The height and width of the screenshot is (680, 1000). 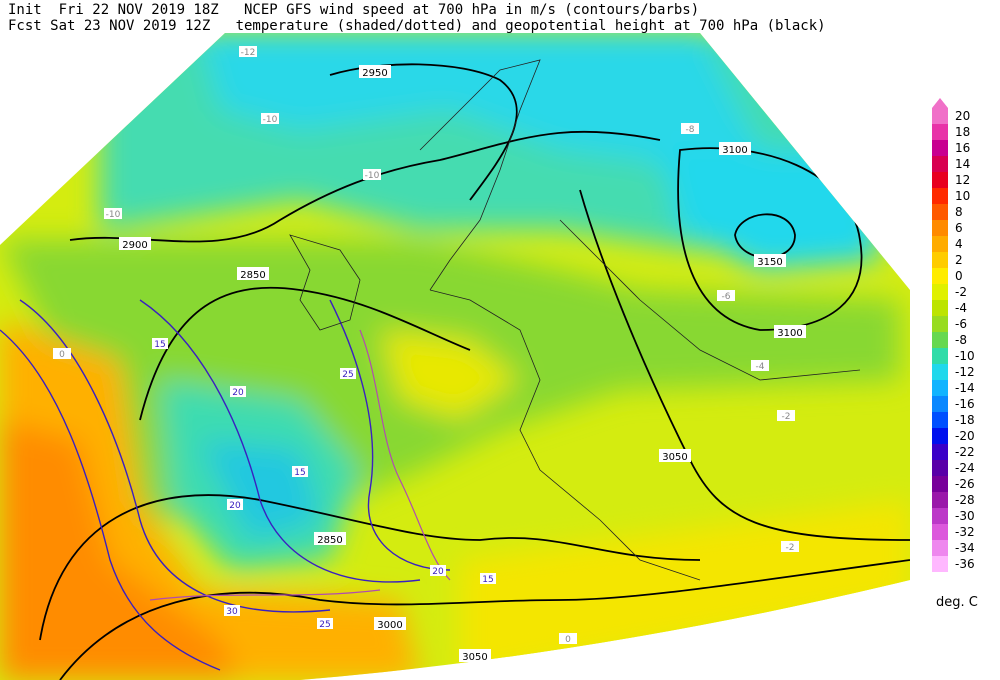 What do you see at coordinates (965, 404) in the screenshot?
I see `colorbar-label: -16` at bounding box center [965, 404].